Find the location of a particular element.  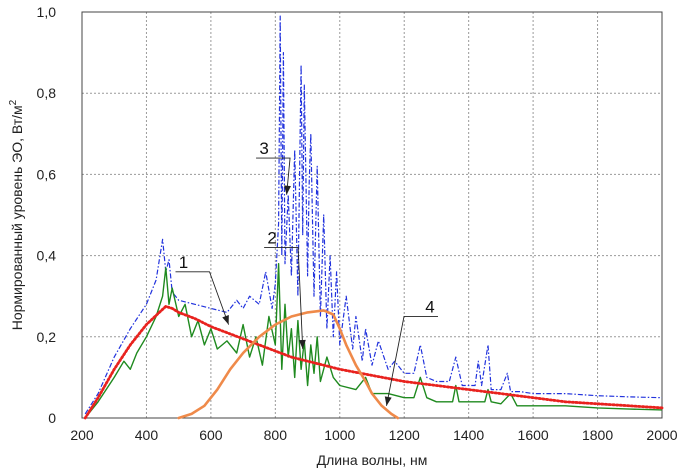

x-axis-label: Длина волны, нм is located at coordinates (372, 460).